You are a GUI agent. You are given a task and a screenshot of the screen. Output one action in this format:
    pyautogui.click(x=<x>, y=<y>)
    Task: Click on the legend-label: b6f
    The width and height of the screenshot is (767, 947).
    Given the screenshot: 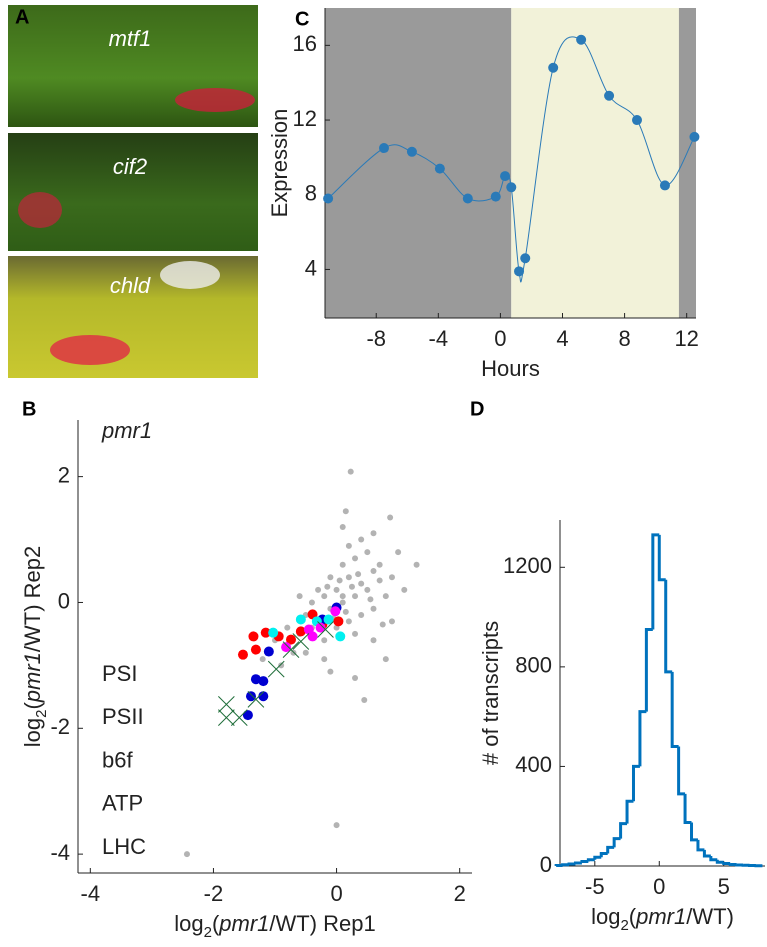 What is the action you would take?
    pyautogui.click(x=117, y=759)
    